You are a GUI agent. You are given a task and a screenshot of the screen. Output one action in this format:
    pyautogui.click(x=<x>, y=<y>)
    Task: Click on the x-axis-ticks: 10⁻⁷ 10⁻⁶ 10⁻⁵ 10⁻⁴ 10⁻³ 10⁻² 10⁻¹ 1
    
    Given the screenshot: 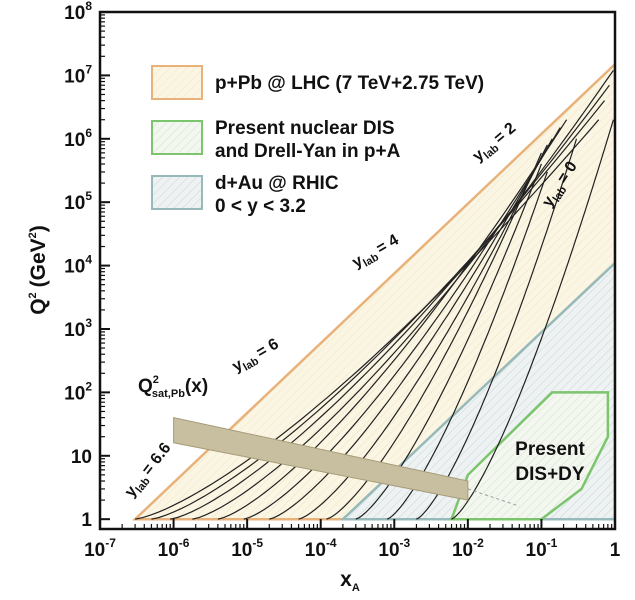 What is the action you would take?
    pyautogui.click(x=352, y=540)
    